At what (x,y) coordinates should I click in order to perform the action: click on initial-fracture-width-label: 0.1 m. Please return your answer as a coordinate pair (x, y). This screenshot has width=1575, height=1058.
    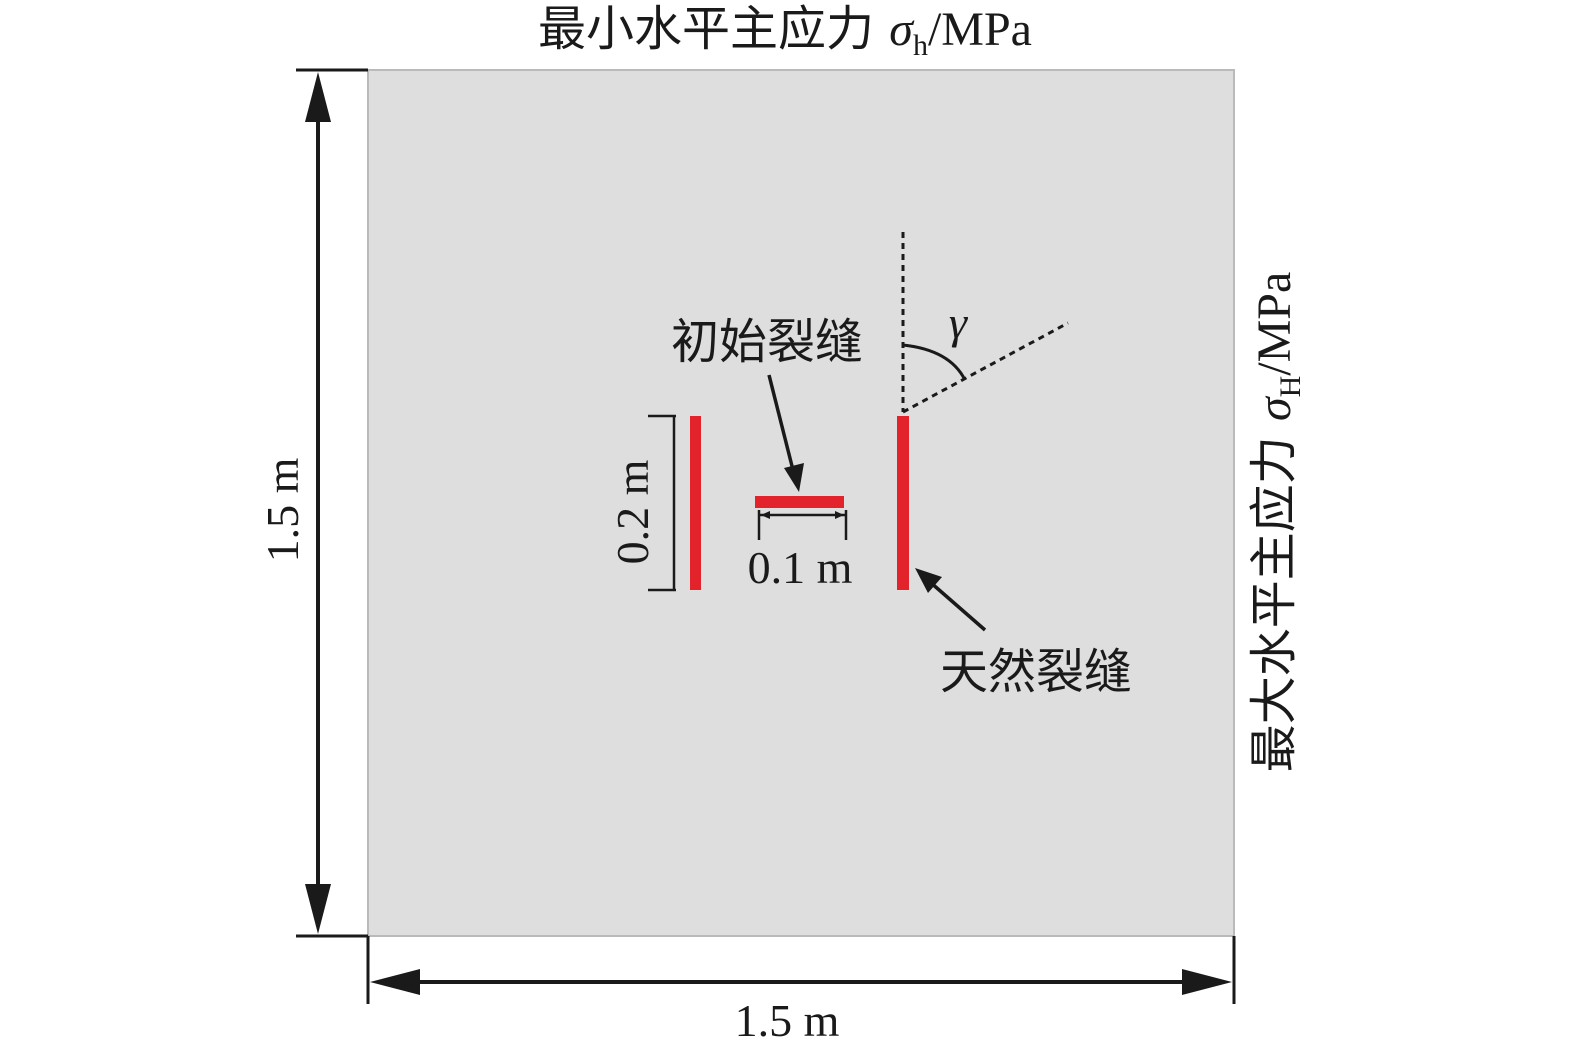
    Looking at the image, I should click on (800, 567).